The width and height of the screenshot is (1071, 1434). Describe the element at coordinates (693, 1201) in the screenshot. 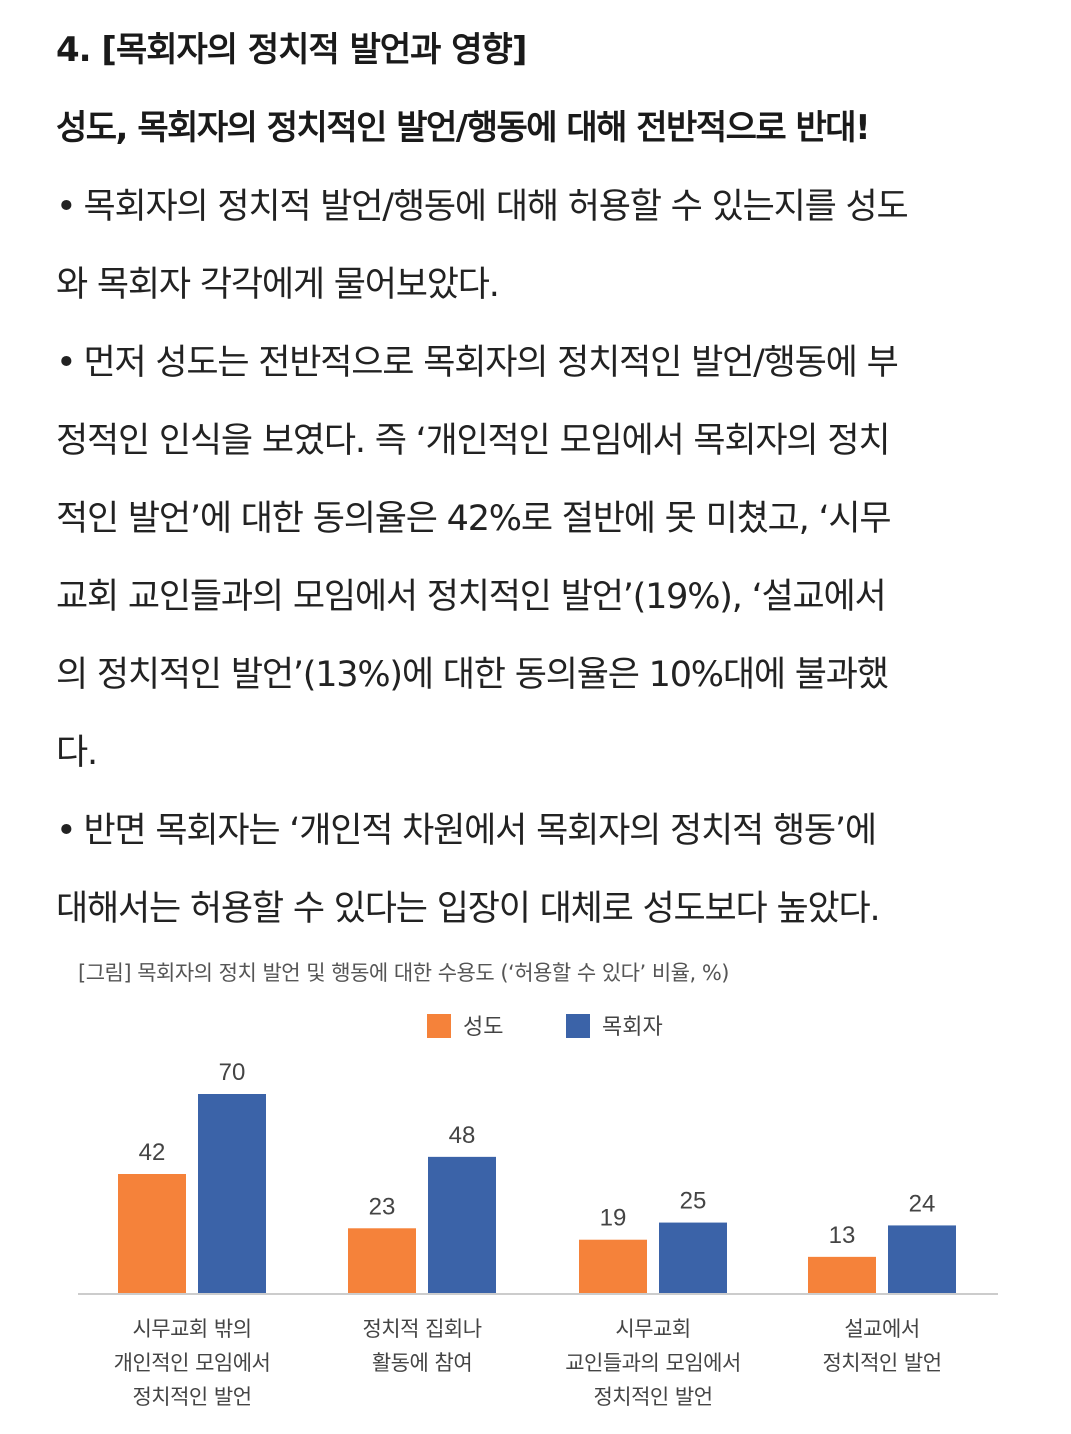

I see `data-label: 25` at that location.